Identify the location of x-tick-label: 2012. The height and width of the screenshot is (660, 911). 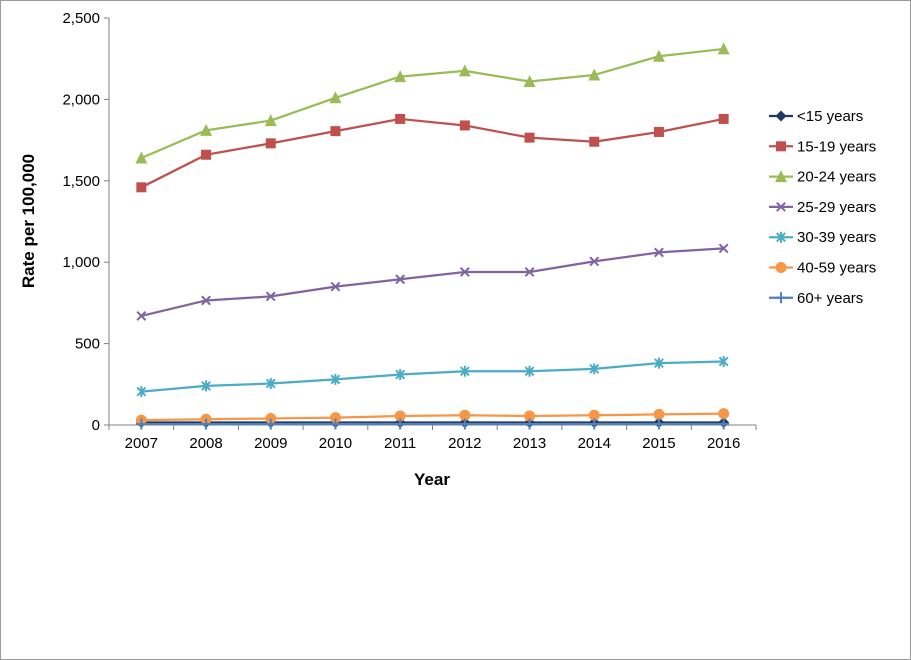
(464, 443).